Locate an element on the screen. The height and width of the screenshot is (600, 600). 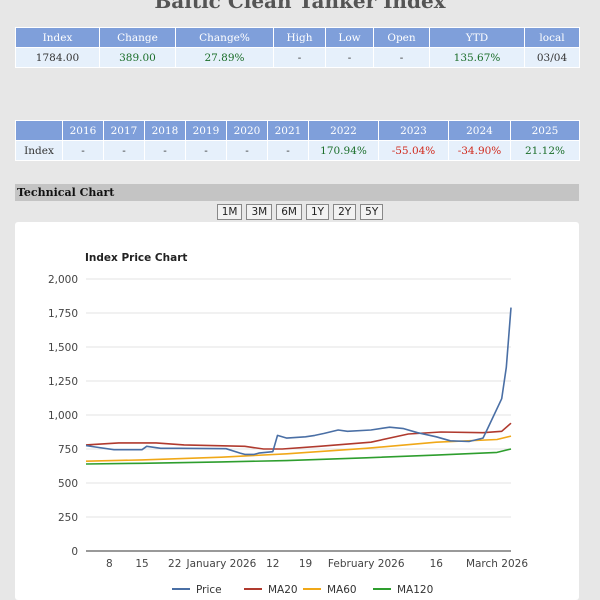
range-button-2y: 2Y is located at coordinates (345, 212).